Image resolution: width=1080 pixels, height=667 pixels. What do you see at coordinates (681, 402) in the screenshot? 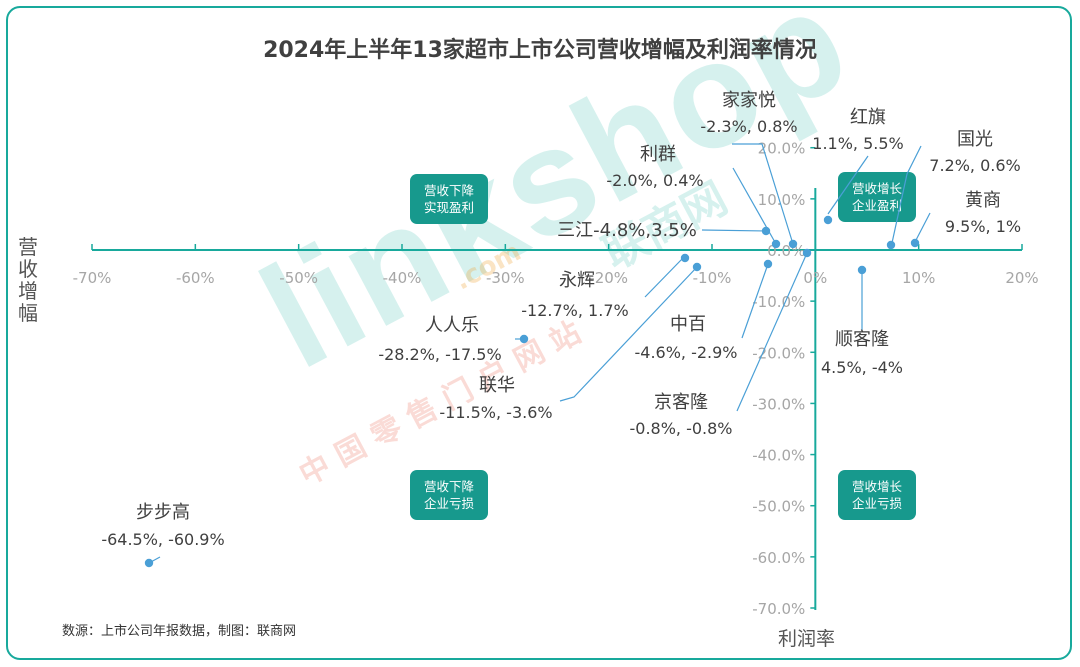
I see `point-name-label: 京客隆` at bounding box center [681, 402].